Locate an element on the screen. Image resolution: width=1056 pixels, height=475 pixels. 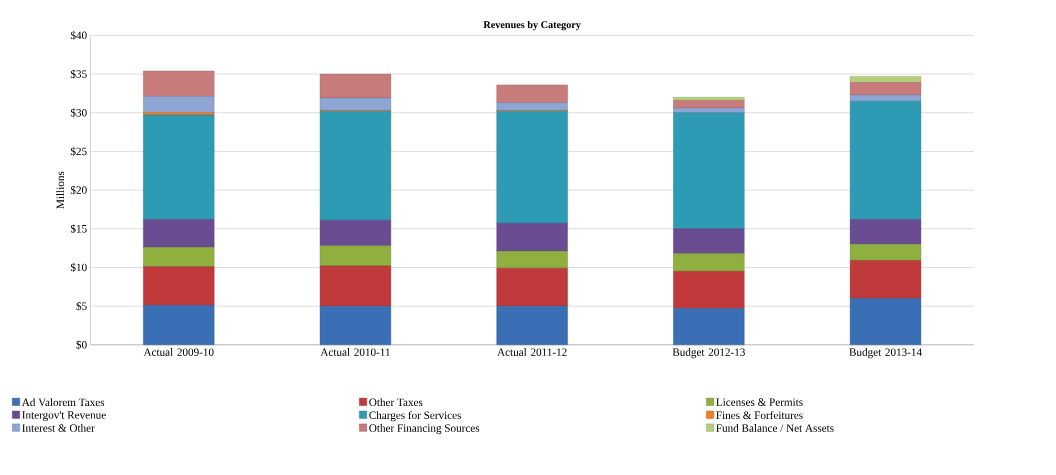
legend-label: Fund Balance / Net Assets is located at coordinates (775, 427).